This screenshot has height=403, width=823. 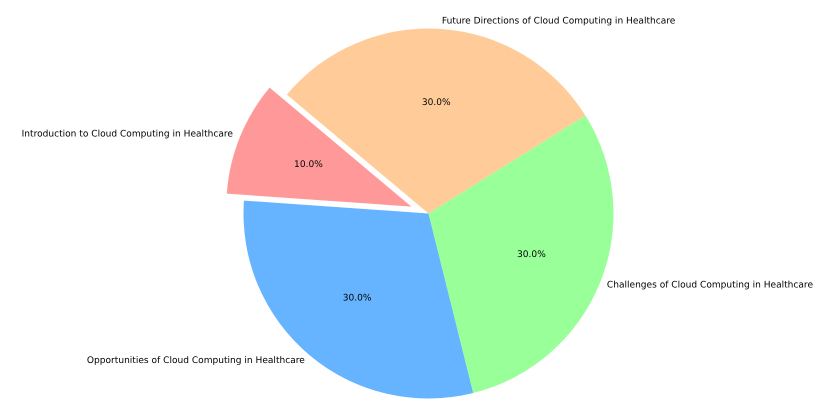 I want to click on slice-label: Challenges of Cloud Computing in Healthcare, so click(x=710, y=285).